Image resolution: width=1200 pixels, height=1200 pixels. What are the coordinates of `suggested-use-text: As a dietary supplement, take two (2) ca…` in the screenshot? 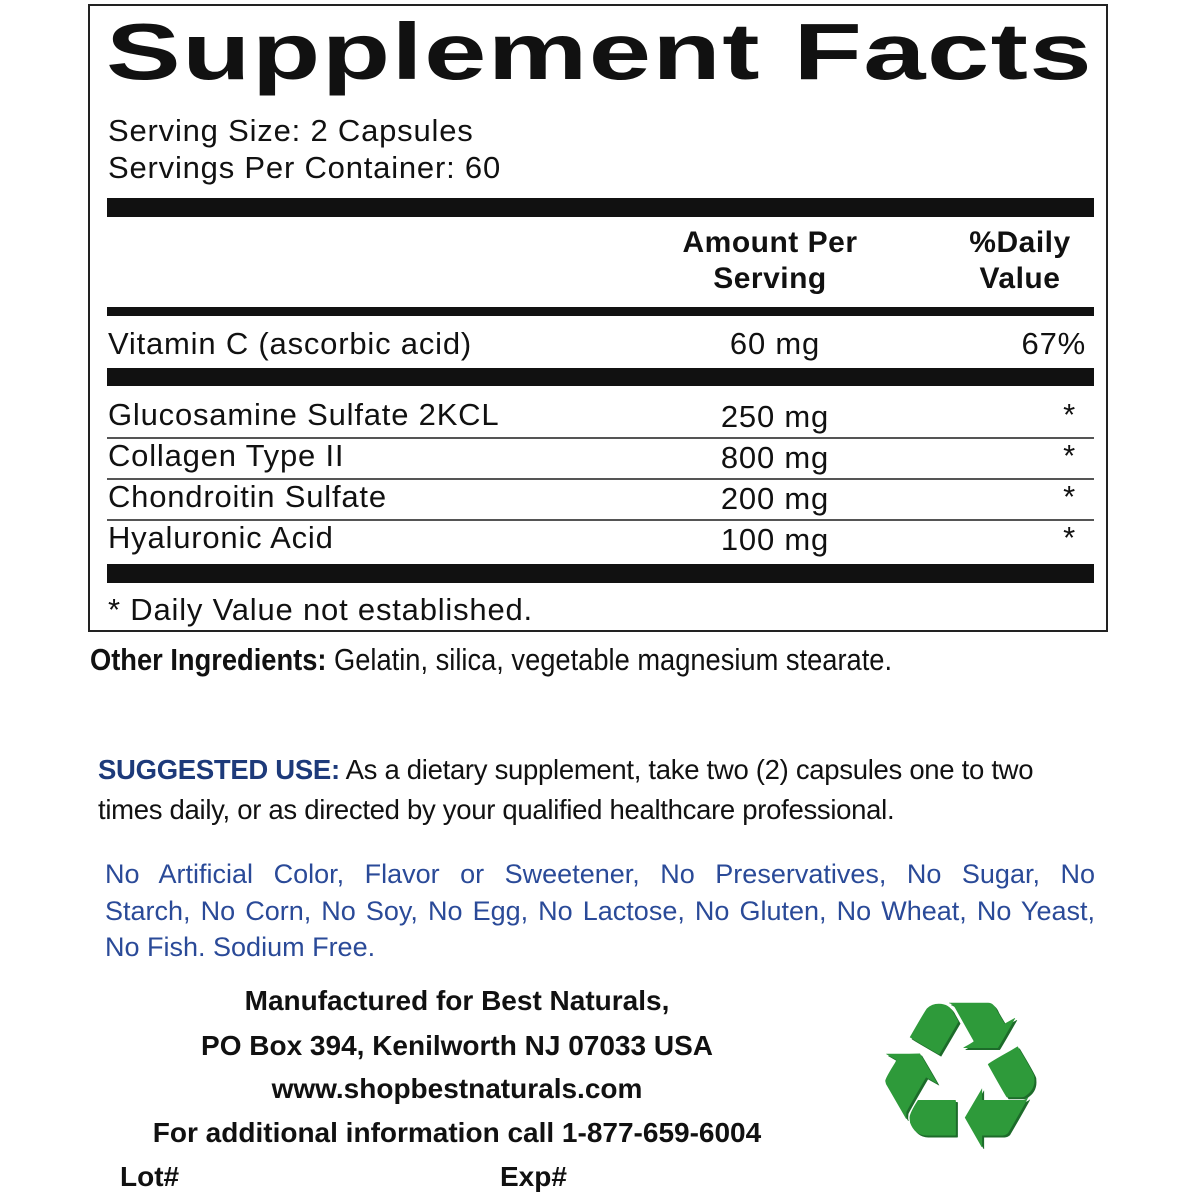 It's located at (686, 769).